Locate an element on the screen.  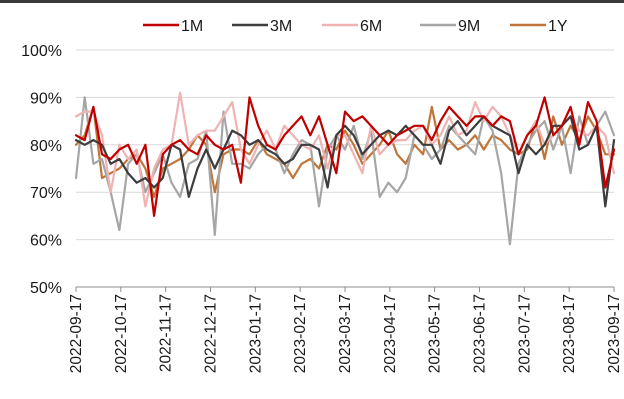
legend-label-1m: 1M is located at coordinates (192, 26).